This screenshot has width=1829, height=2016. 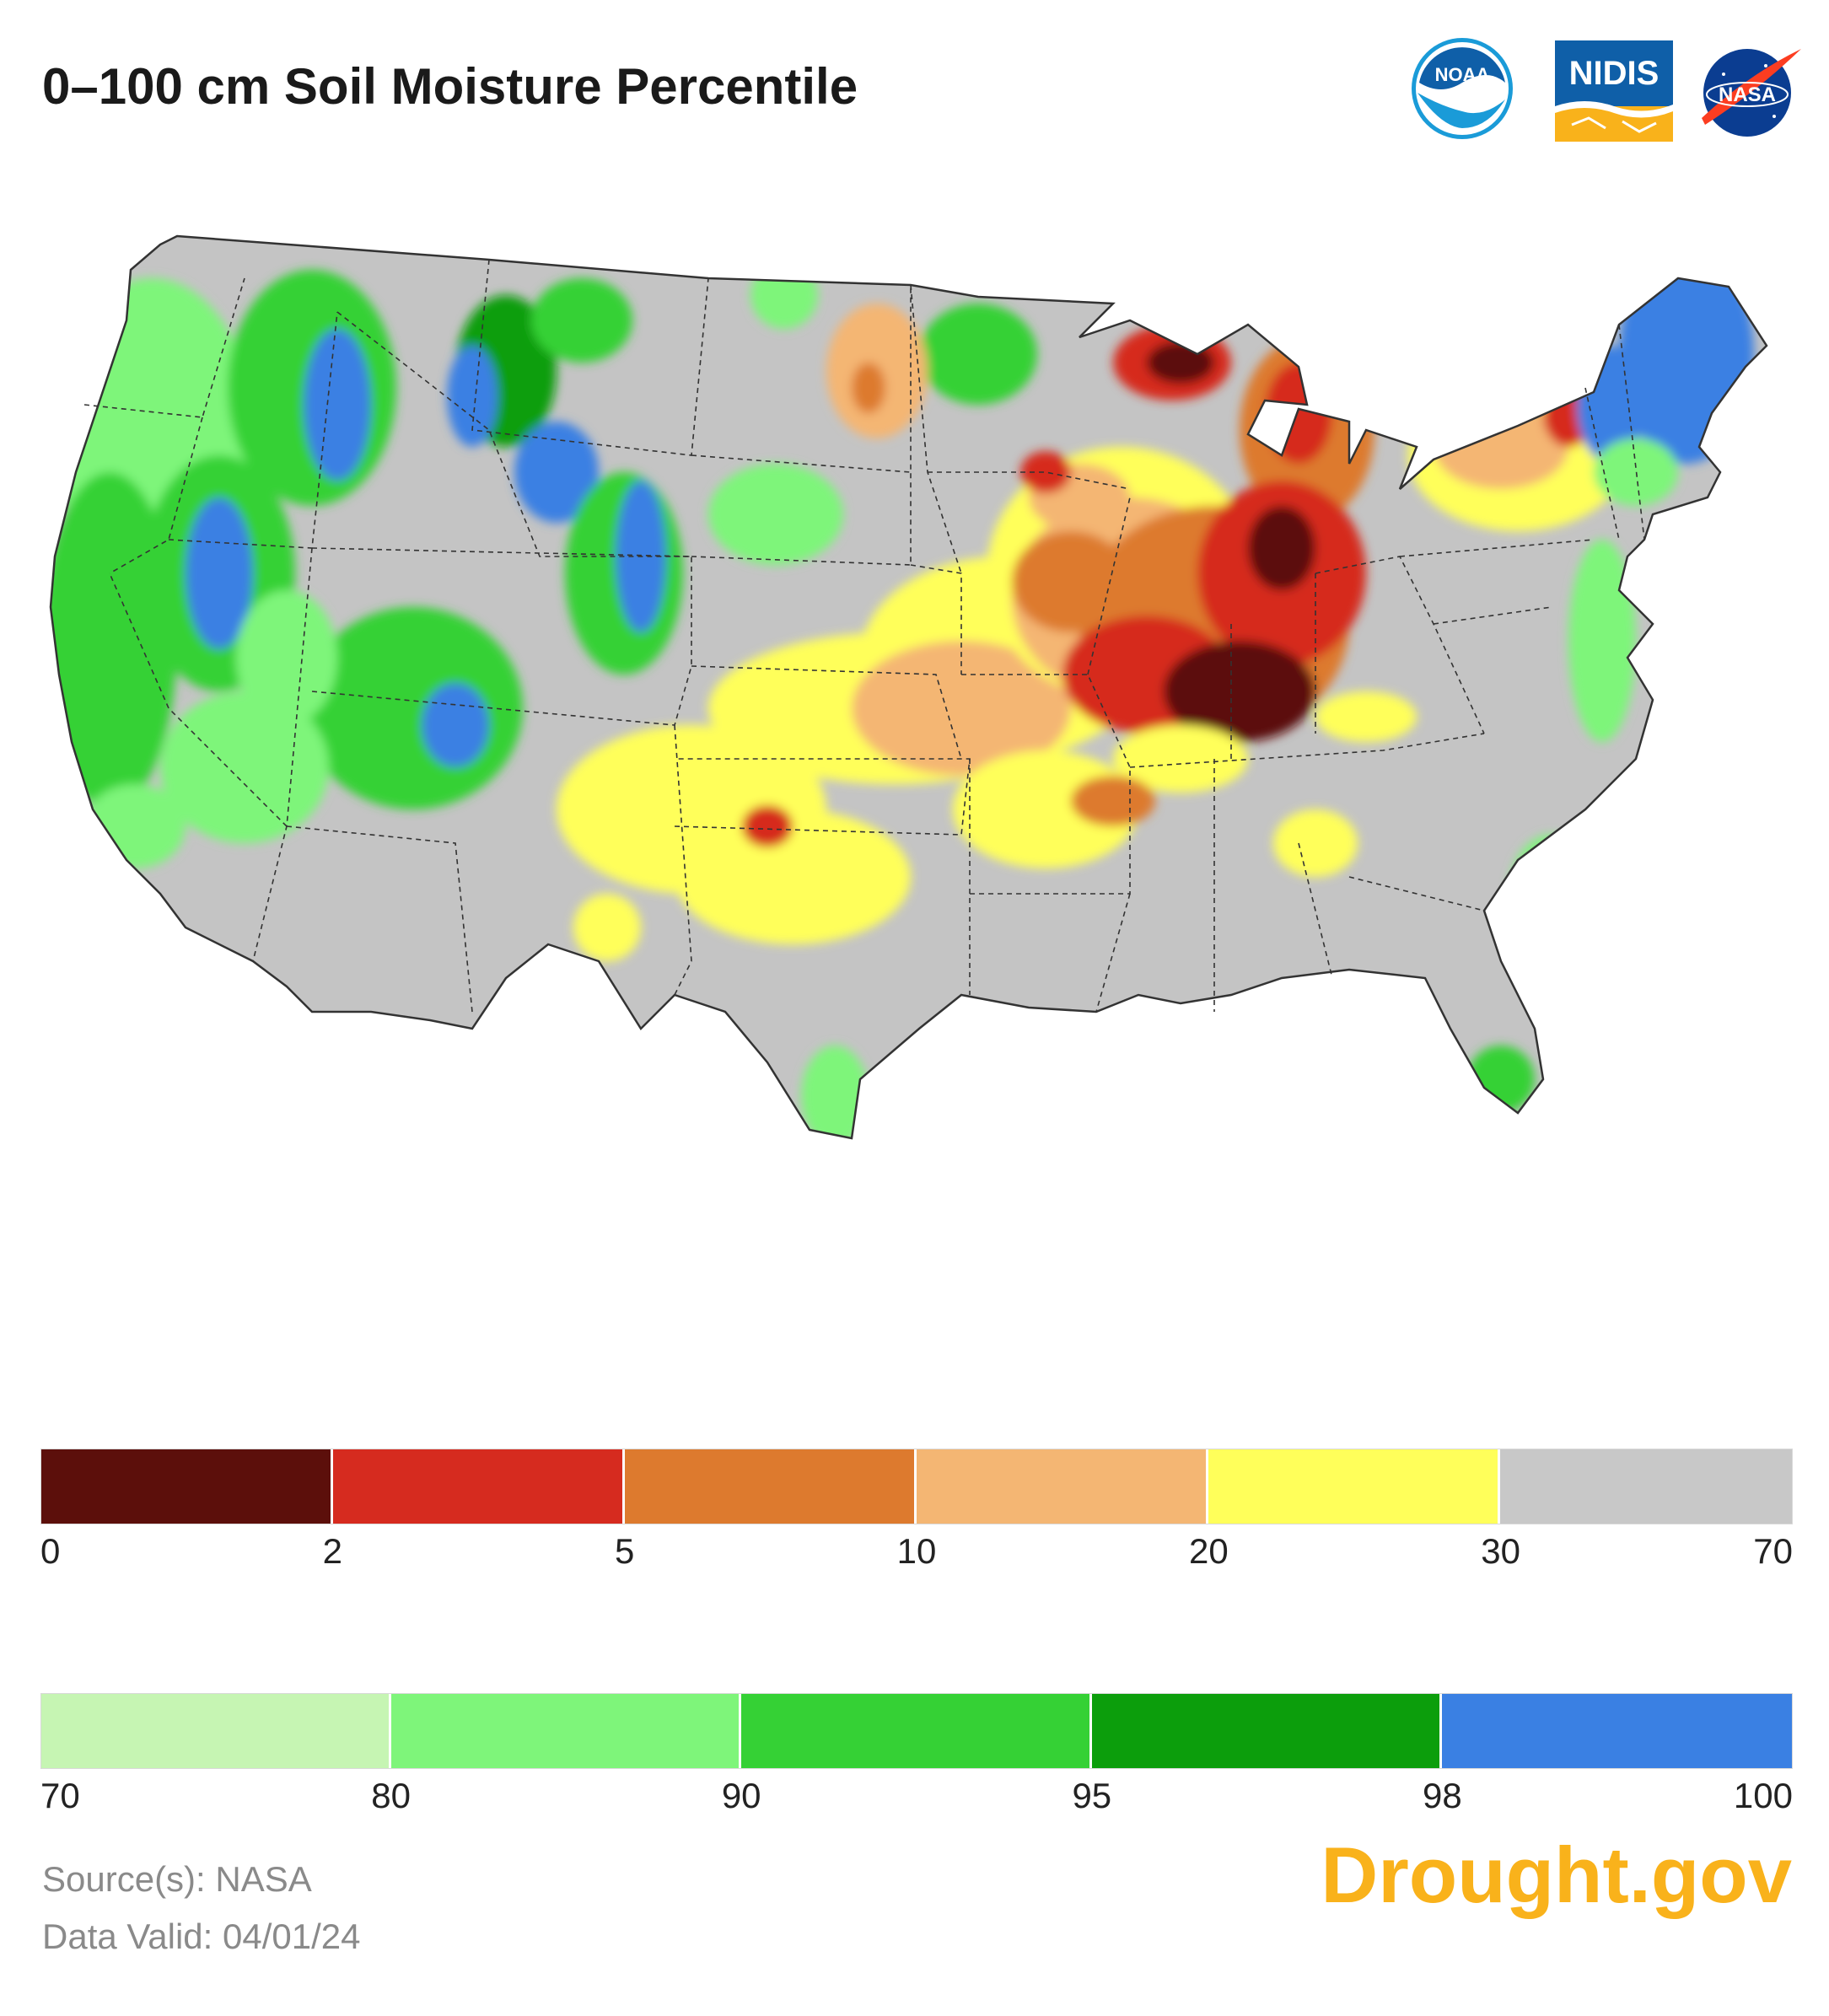 I want to click on nidis-logo: NIDIS, so click(x=1614, y=91).